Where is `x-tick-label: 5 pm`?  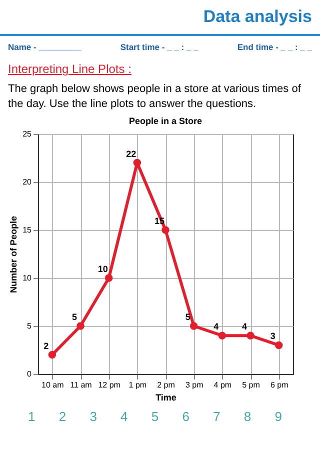
x-tick-label: 5 pm is located at coordinates (251, 385).